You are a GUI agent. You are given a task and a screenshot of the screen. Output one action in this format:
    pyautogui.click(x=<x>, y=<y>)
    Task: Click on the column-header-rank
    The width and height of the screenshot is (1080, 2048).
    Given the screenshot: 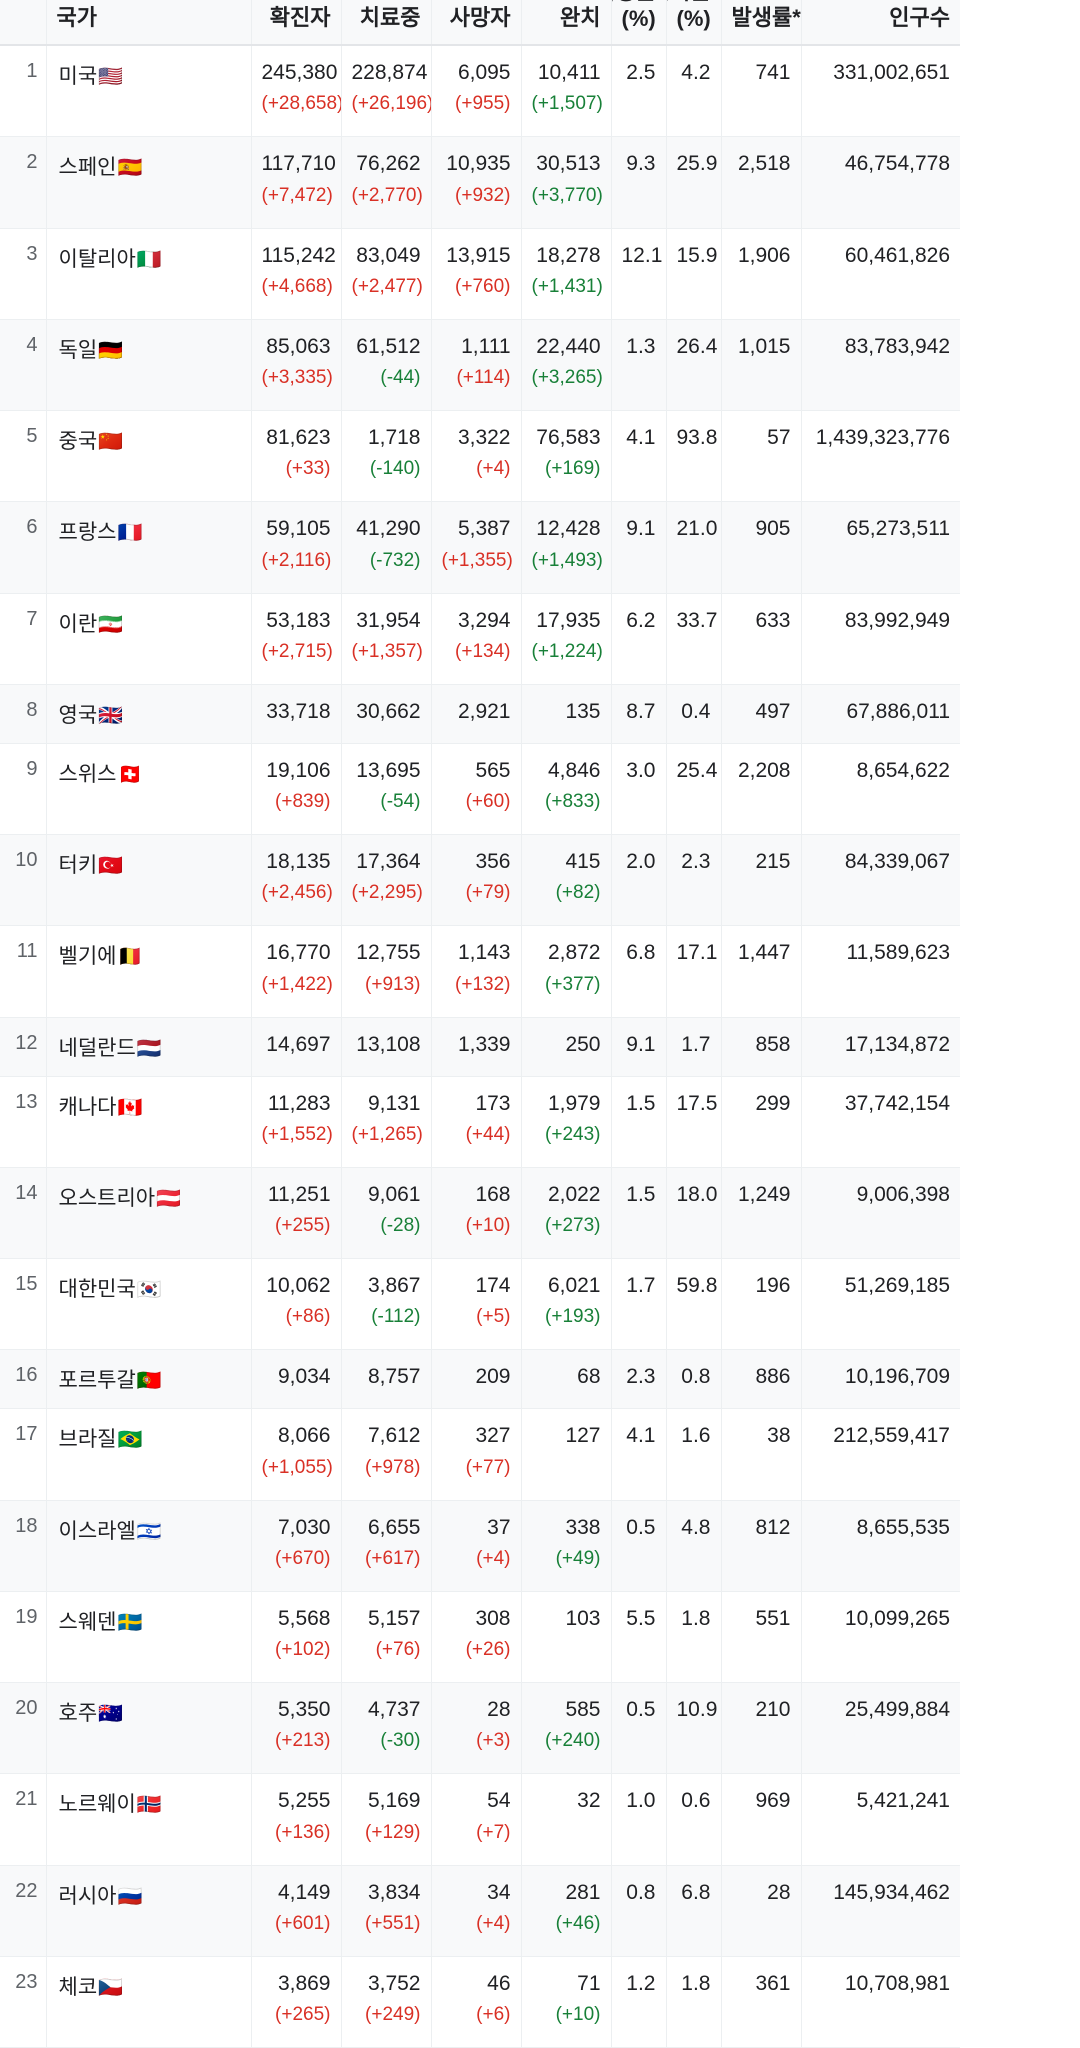 What is the action you would take?
    pyautogui.click(x=23, y=23)
    